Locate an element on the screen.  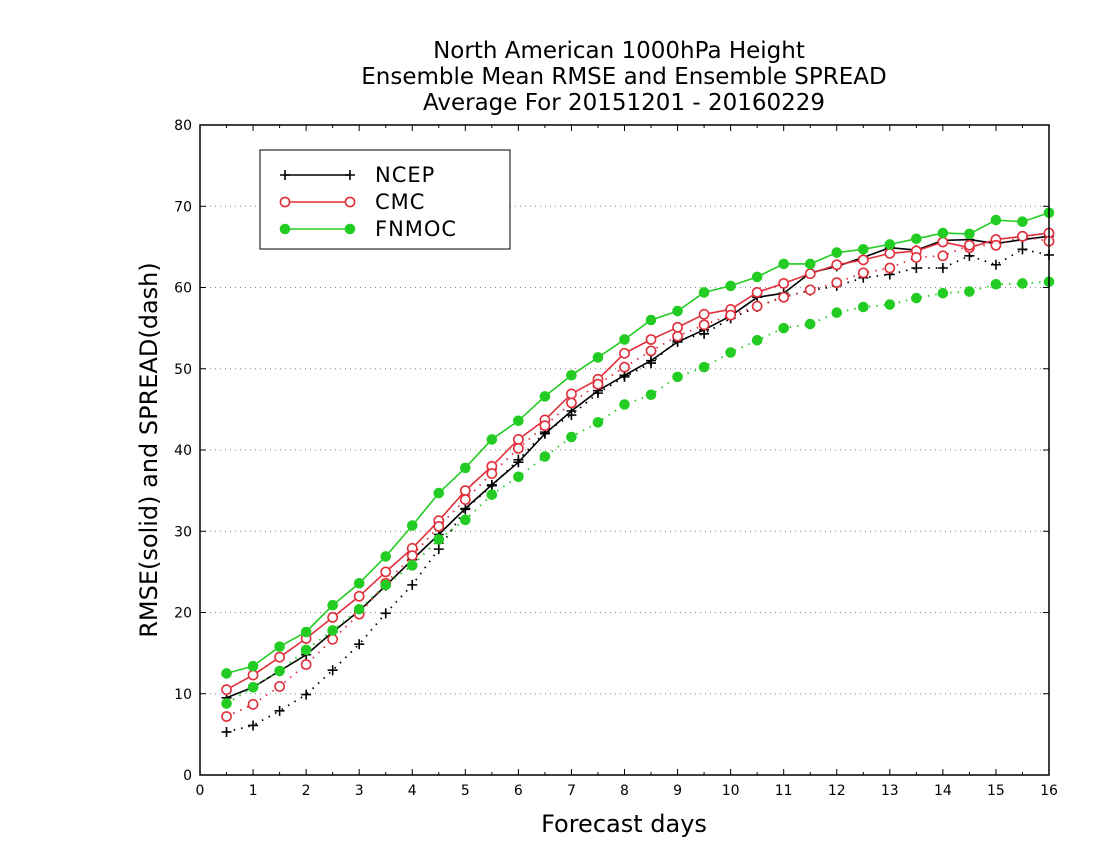
x-tick-label: 16 is located at coordinates (1049, 791).